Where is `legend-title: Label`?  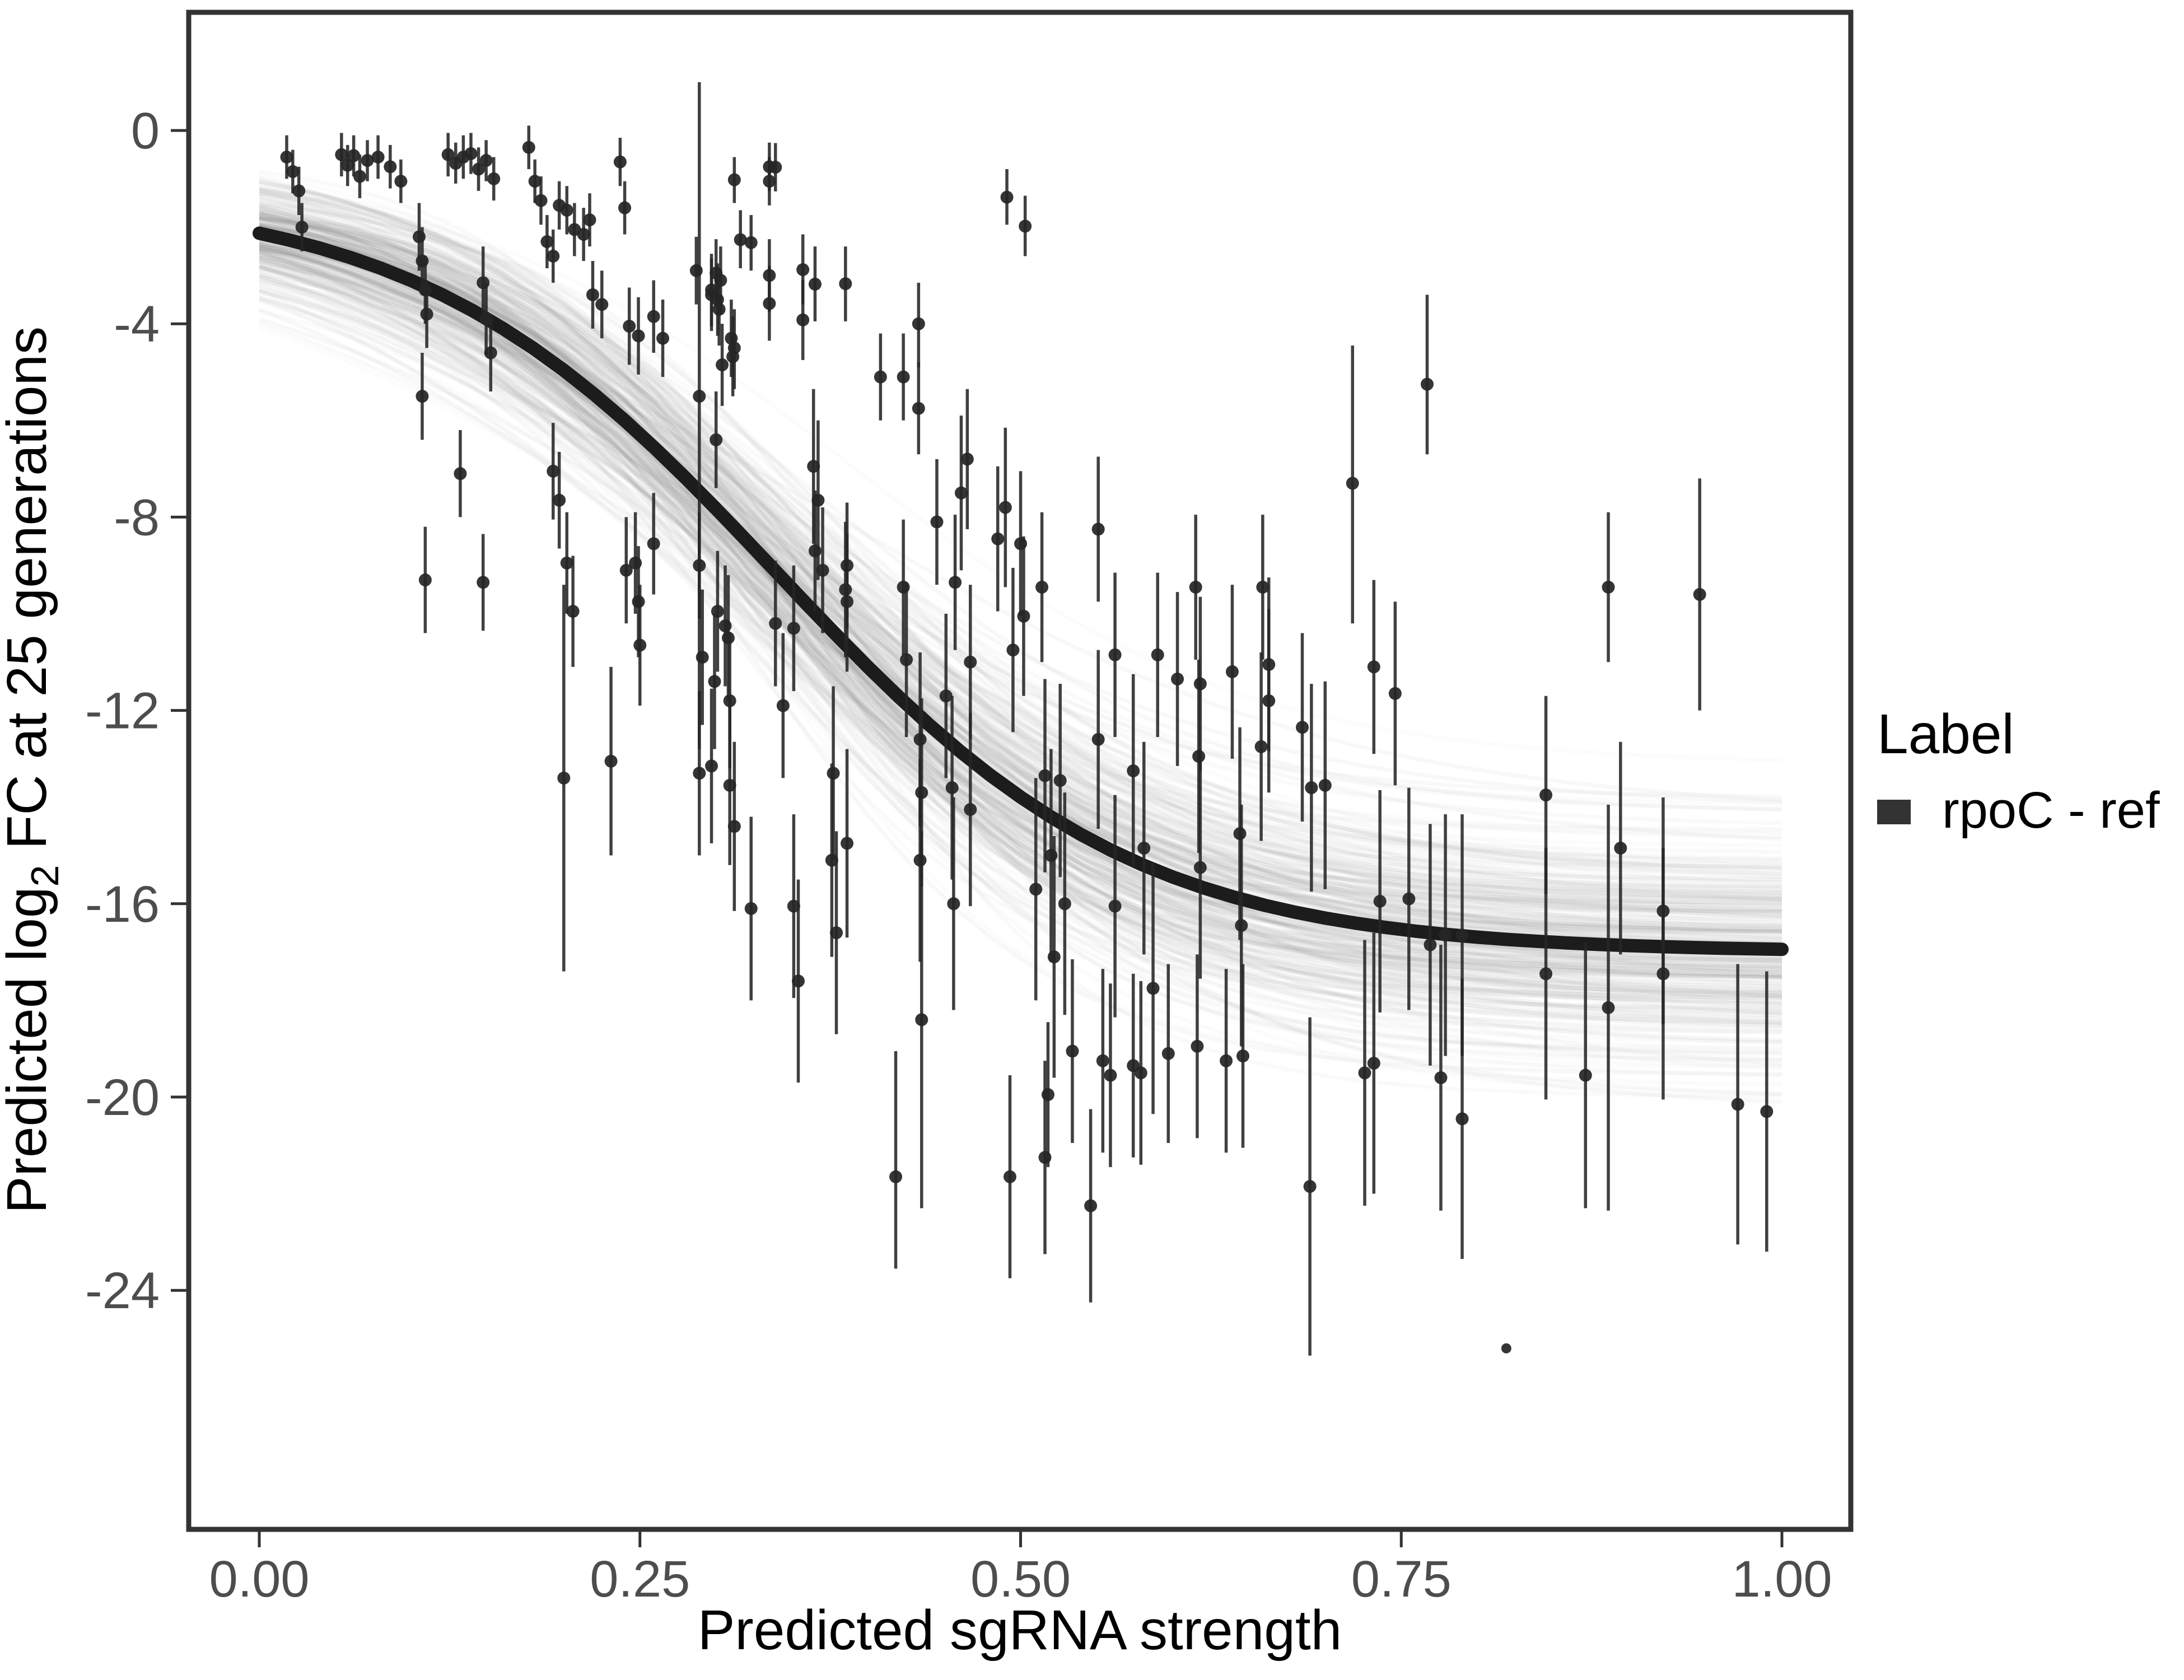 legend-title: Label is located at coordinates (1946, 735).